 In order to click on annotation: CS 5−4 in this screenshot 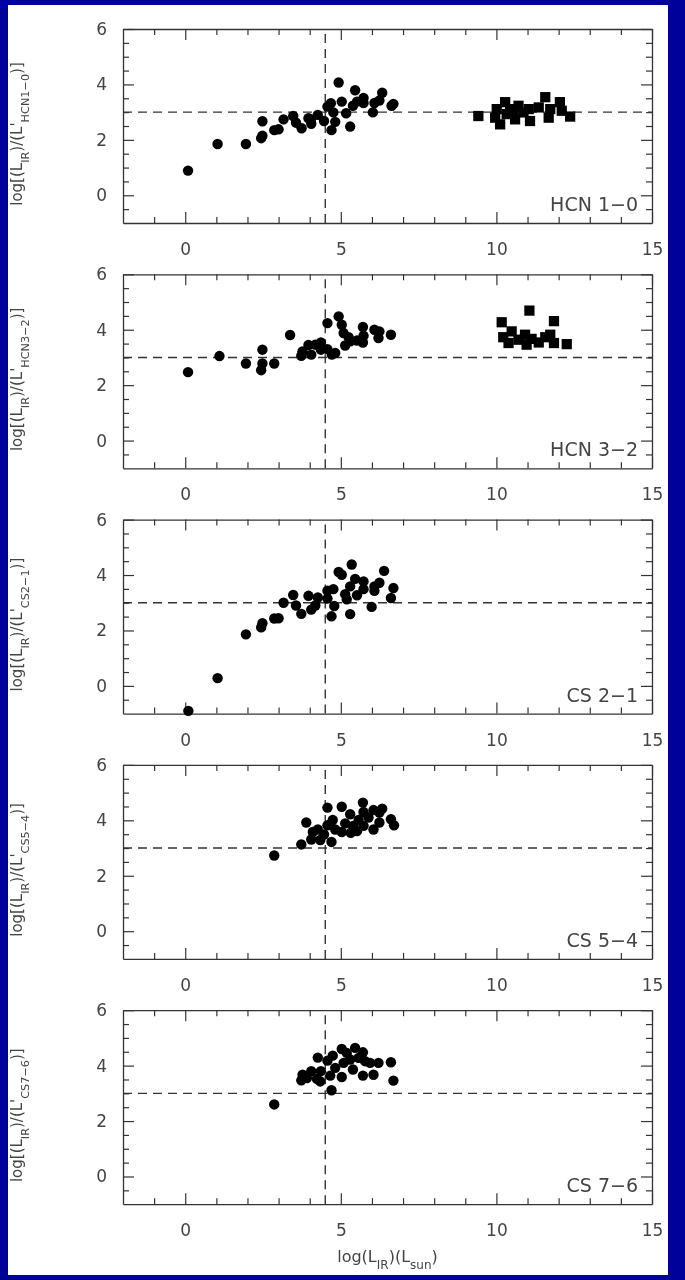, I will do `click(602, 939)`.